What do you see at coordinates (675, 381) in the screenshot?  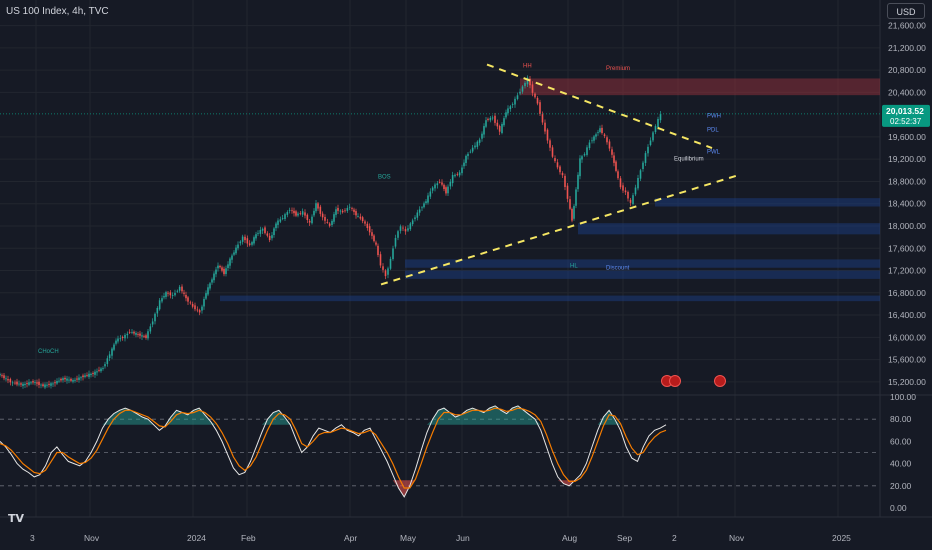 I see `event-flag-icon` at bounding box center [675, 381].